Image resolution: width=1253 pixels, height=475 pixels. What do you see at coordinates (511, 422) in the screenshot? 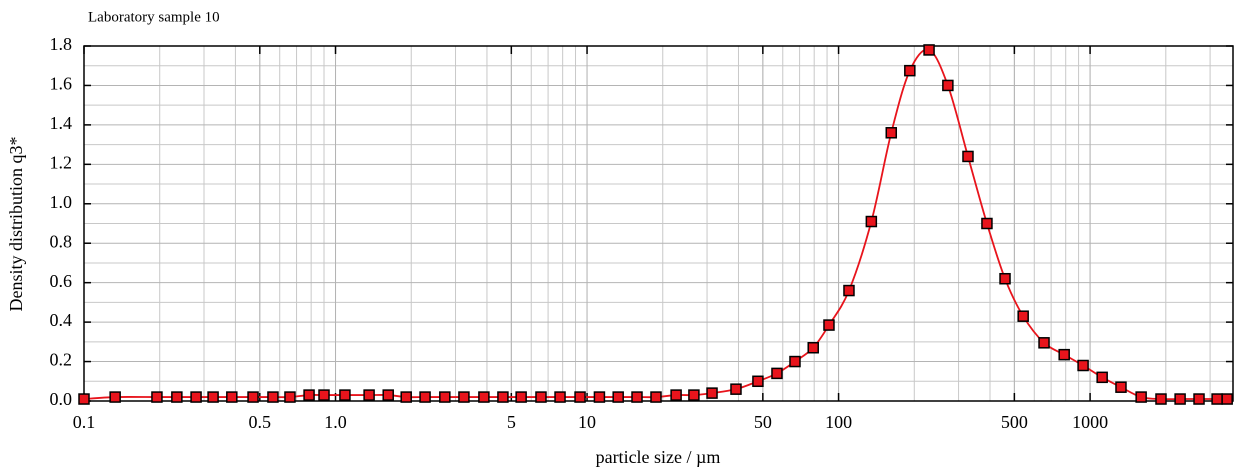
I see `x-tick-label: 5` at bounding box center [511, 422].